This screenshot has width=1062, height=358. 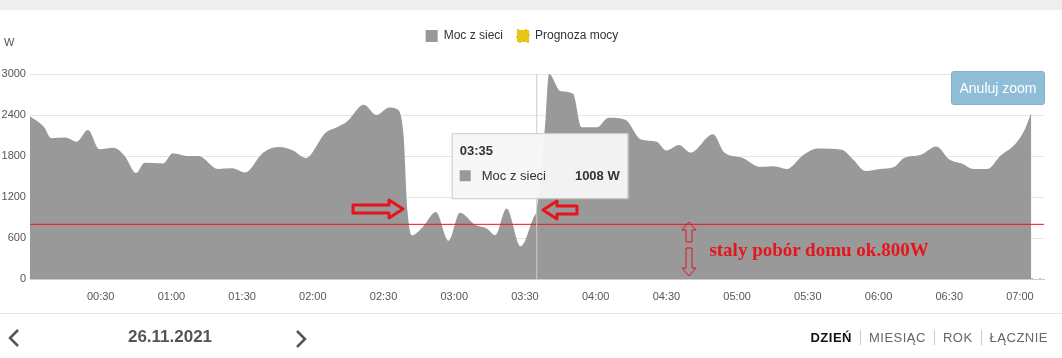 What do you see at coordinates (878, 295) in the screenshot?
I see `x-tick-label: 06:00` at bounding box center [878, 295].